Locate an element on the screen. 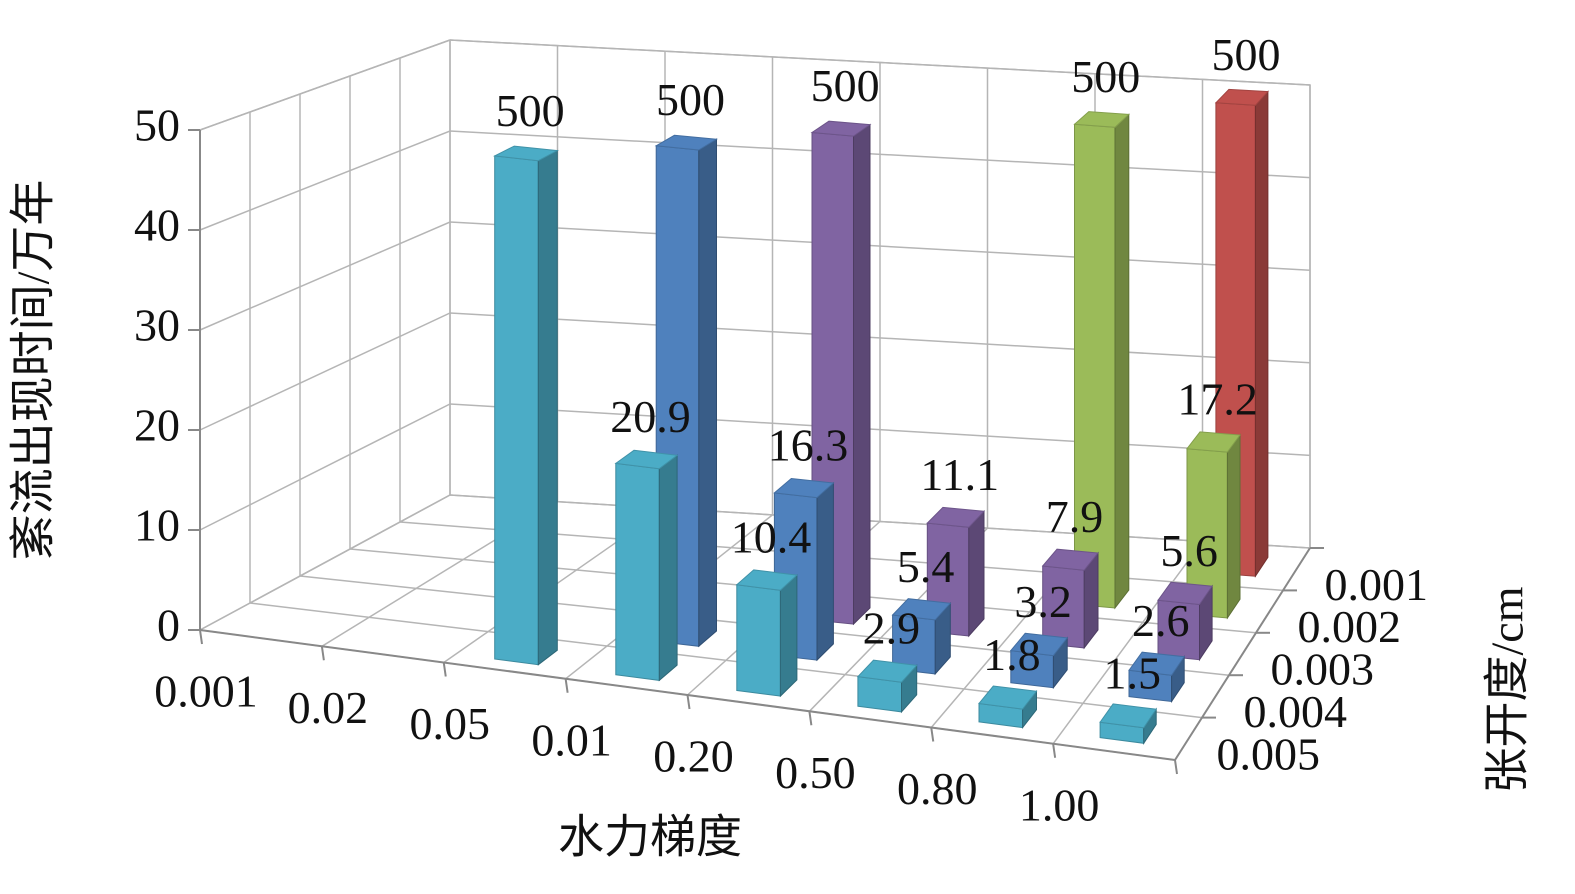 The width and height of the screenshot is (1575, 894). value-label: 16.3 is located at coordinates (808, 445).